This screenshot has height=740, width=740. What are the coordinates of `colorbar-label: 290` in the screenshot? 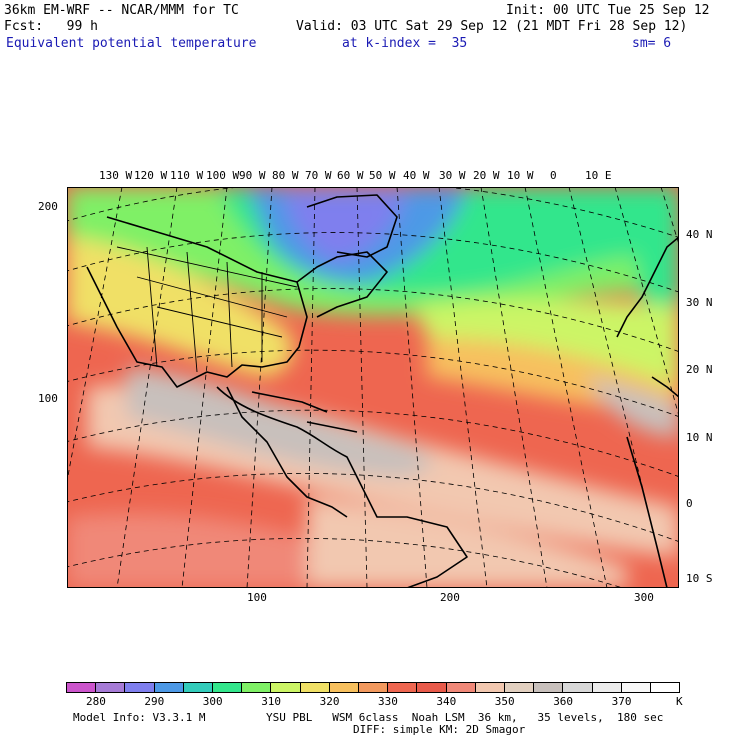 It's located at (154, 701).